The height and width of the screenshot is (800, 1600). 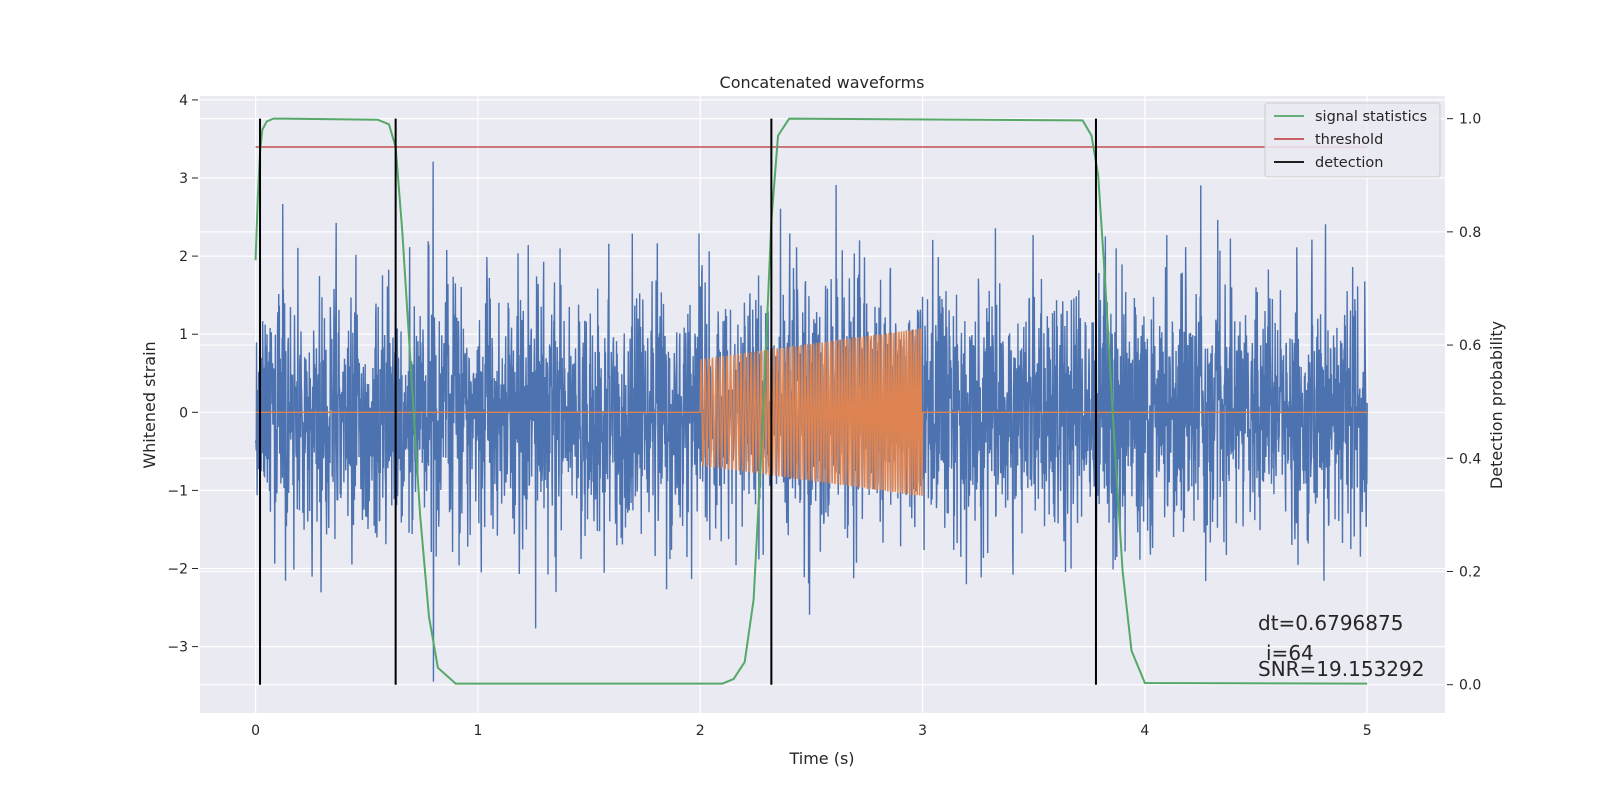 I want to click on chart-title: Concatenated waveforms, so click(x=822, y=82).